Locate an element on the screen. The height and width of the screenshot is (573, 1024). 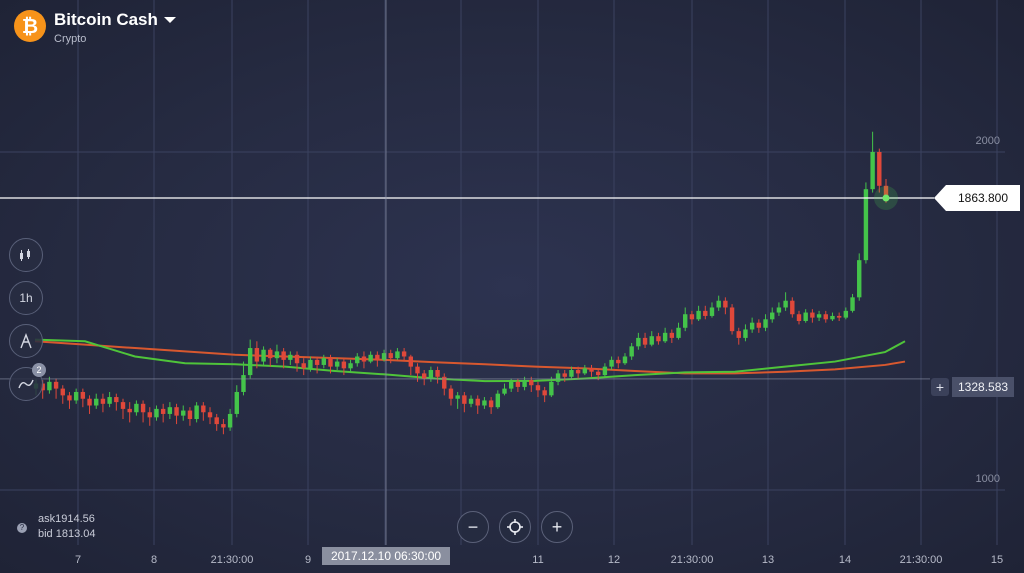
zoom-in-button: + is located at coordinates (557, 527).